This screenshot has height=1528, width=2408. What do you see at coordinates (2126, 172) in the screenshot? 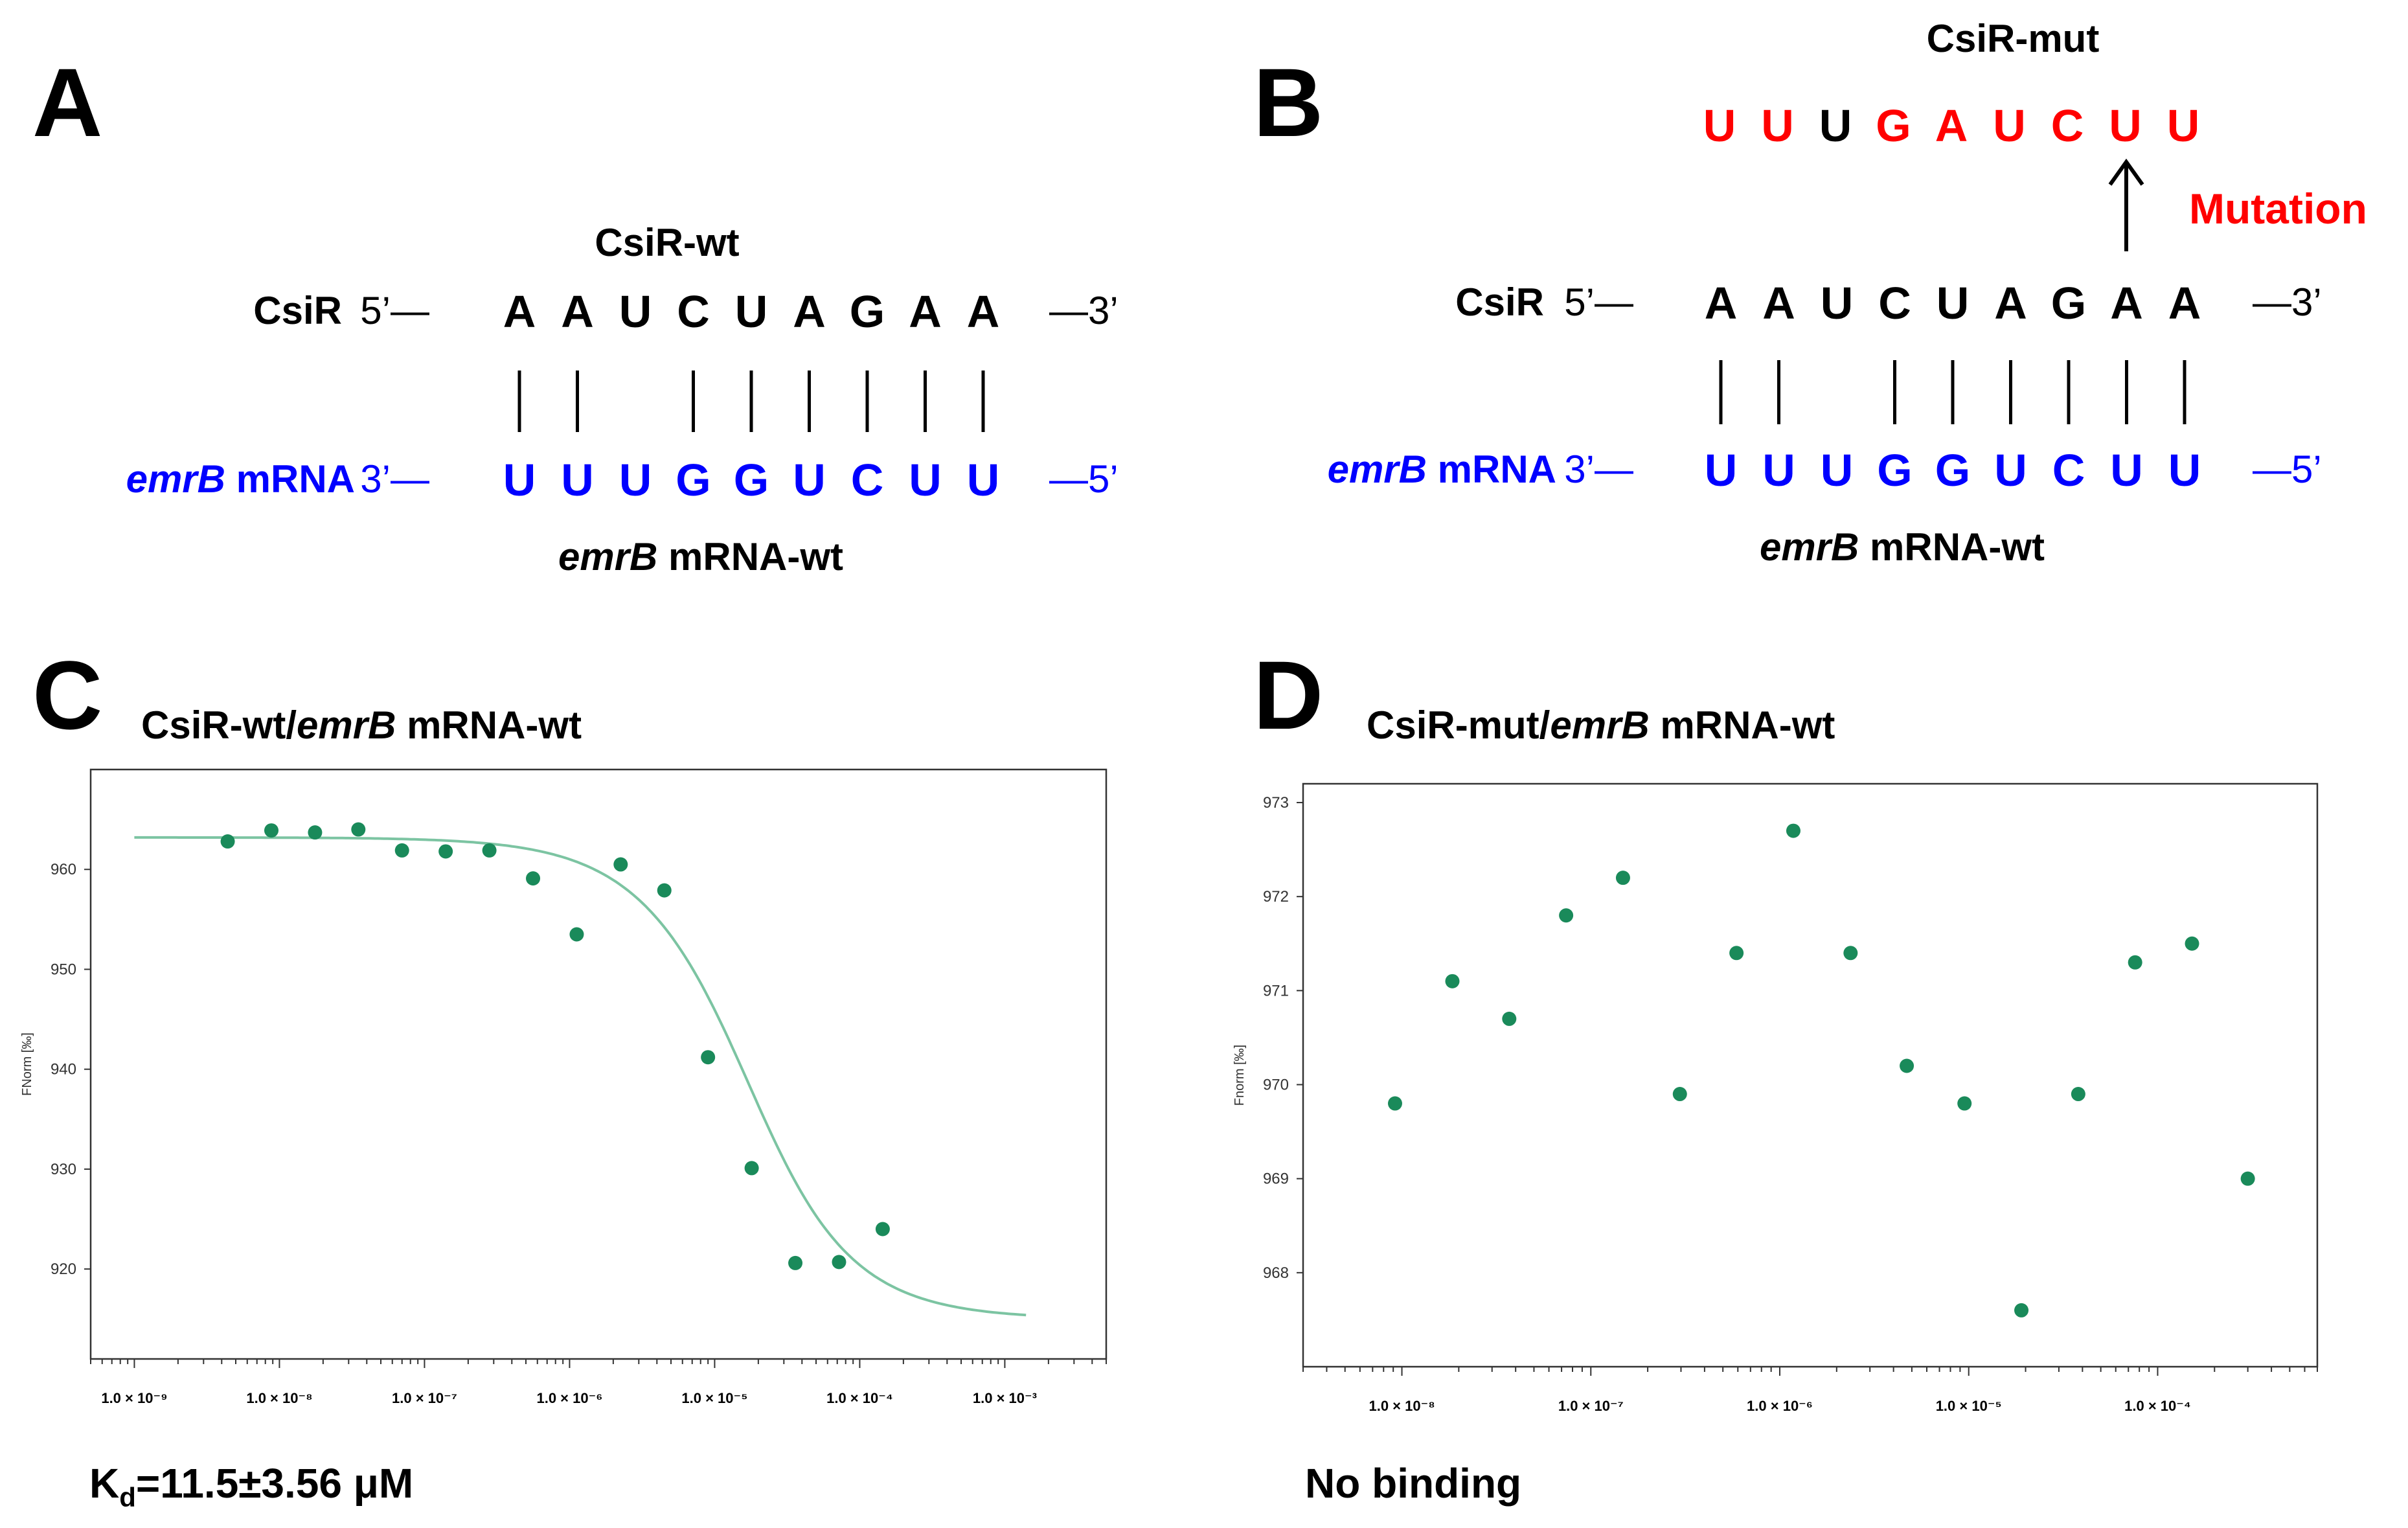
I see `mutation-arrow-head` at bounding box center [2126, 172].